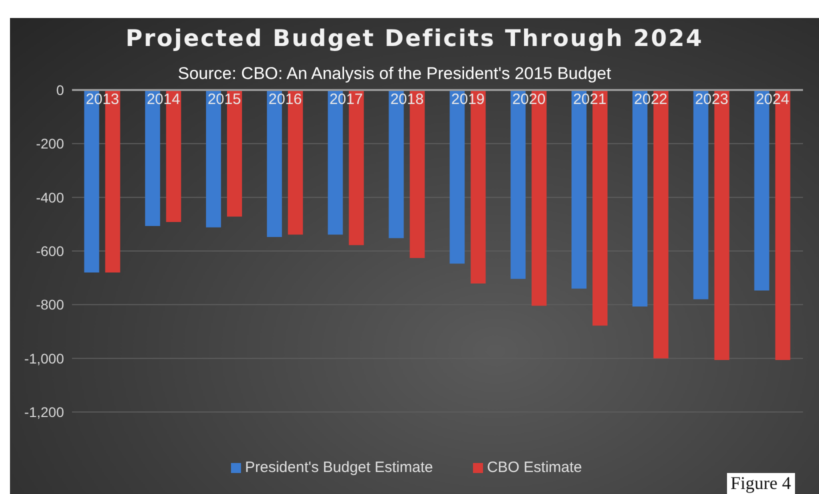  I want to click on legend-label: CBO Estimate, so click(534, 467).